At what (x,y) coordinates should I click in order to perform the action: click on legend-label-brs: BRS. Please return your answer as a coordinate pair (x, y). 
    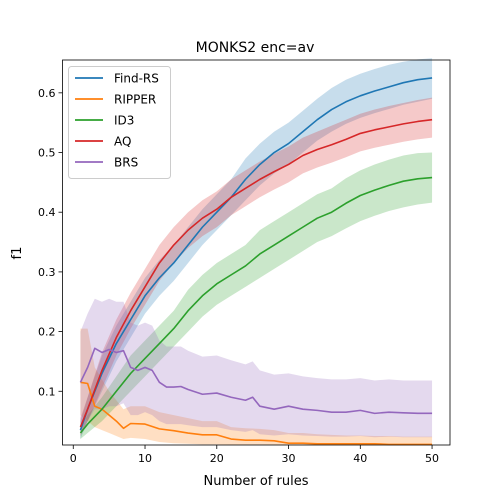
    Looking at the image, I should click on (126, 163).